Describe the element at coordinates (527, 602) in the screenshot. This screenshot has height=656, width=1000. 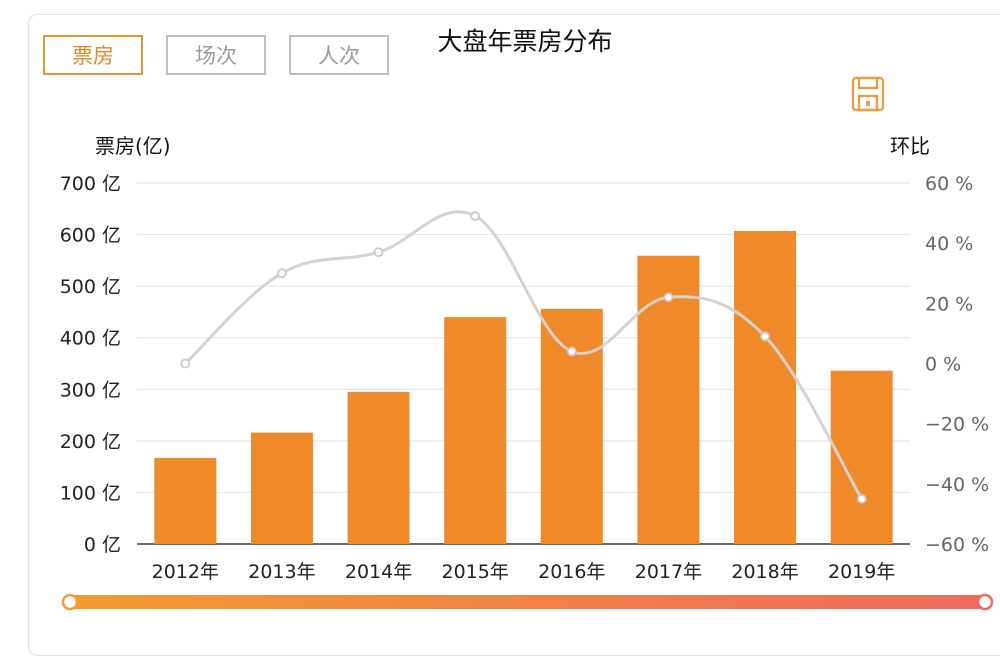
I see `zoom-slider-track` at that location.